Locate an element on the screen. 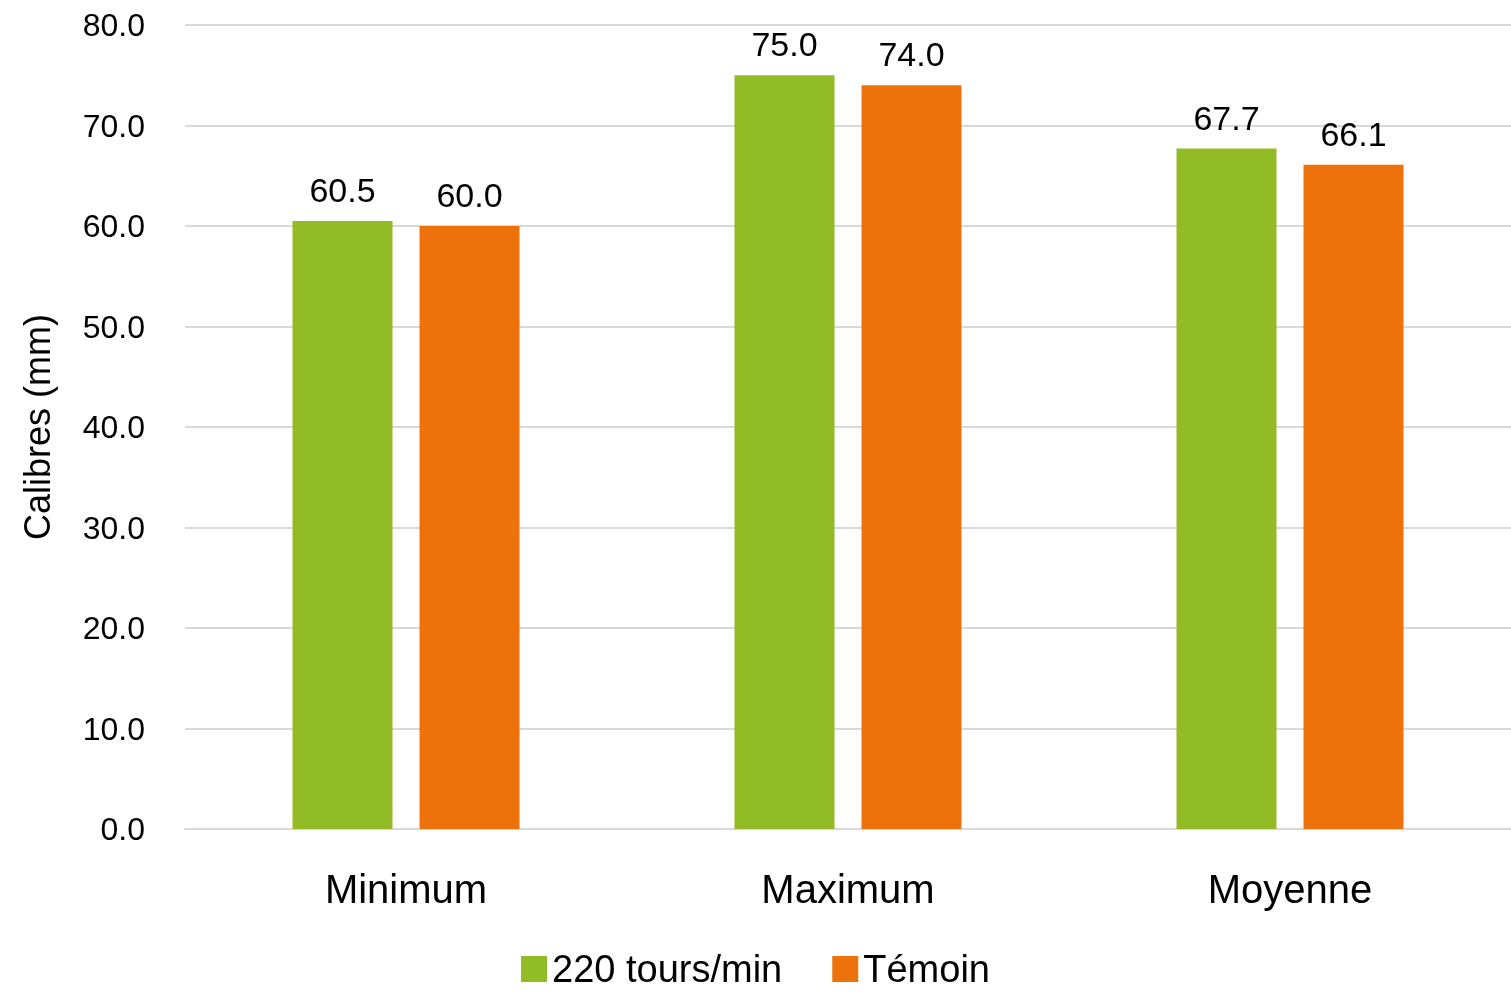 The image size is (1511, 995). y-tick-label: 70.0 is located at coordinates (113, 125).